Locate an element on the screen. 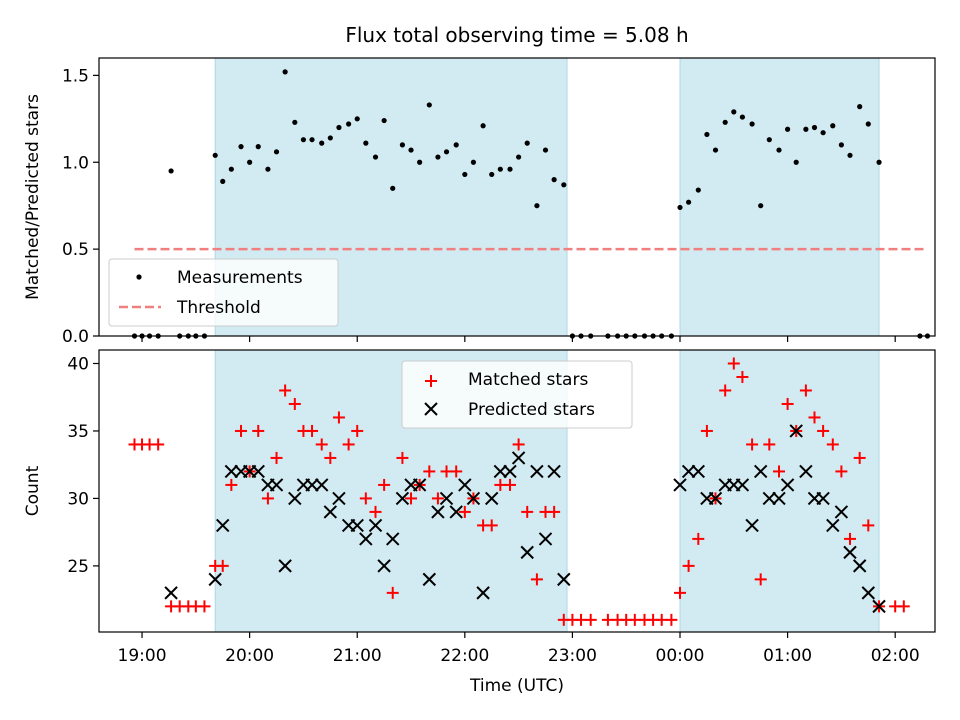 The height and width of the screenshot is (720, 960). top-y-tick-label: 1.0 is located at coordinates (75, 163).